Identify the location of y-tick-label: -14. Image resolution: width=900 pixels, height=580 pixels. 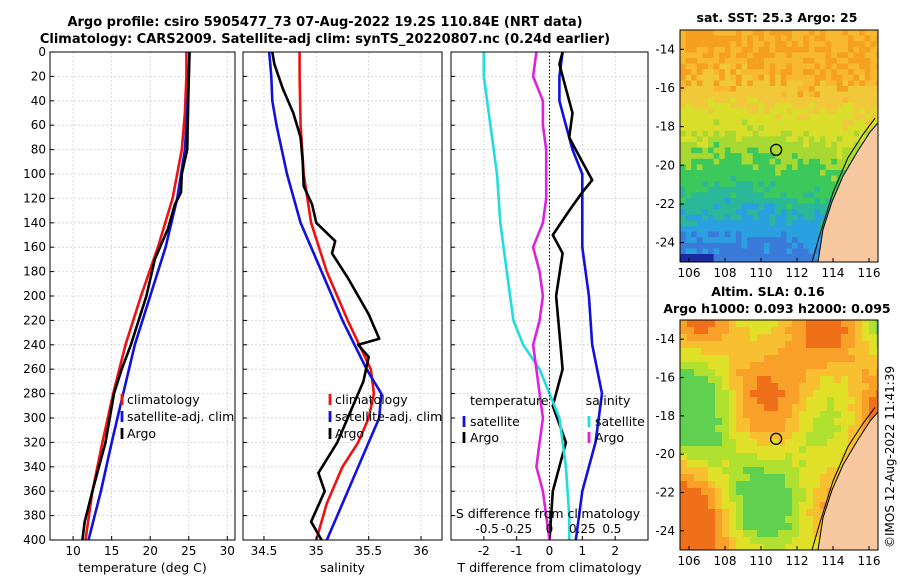
(665, 49).